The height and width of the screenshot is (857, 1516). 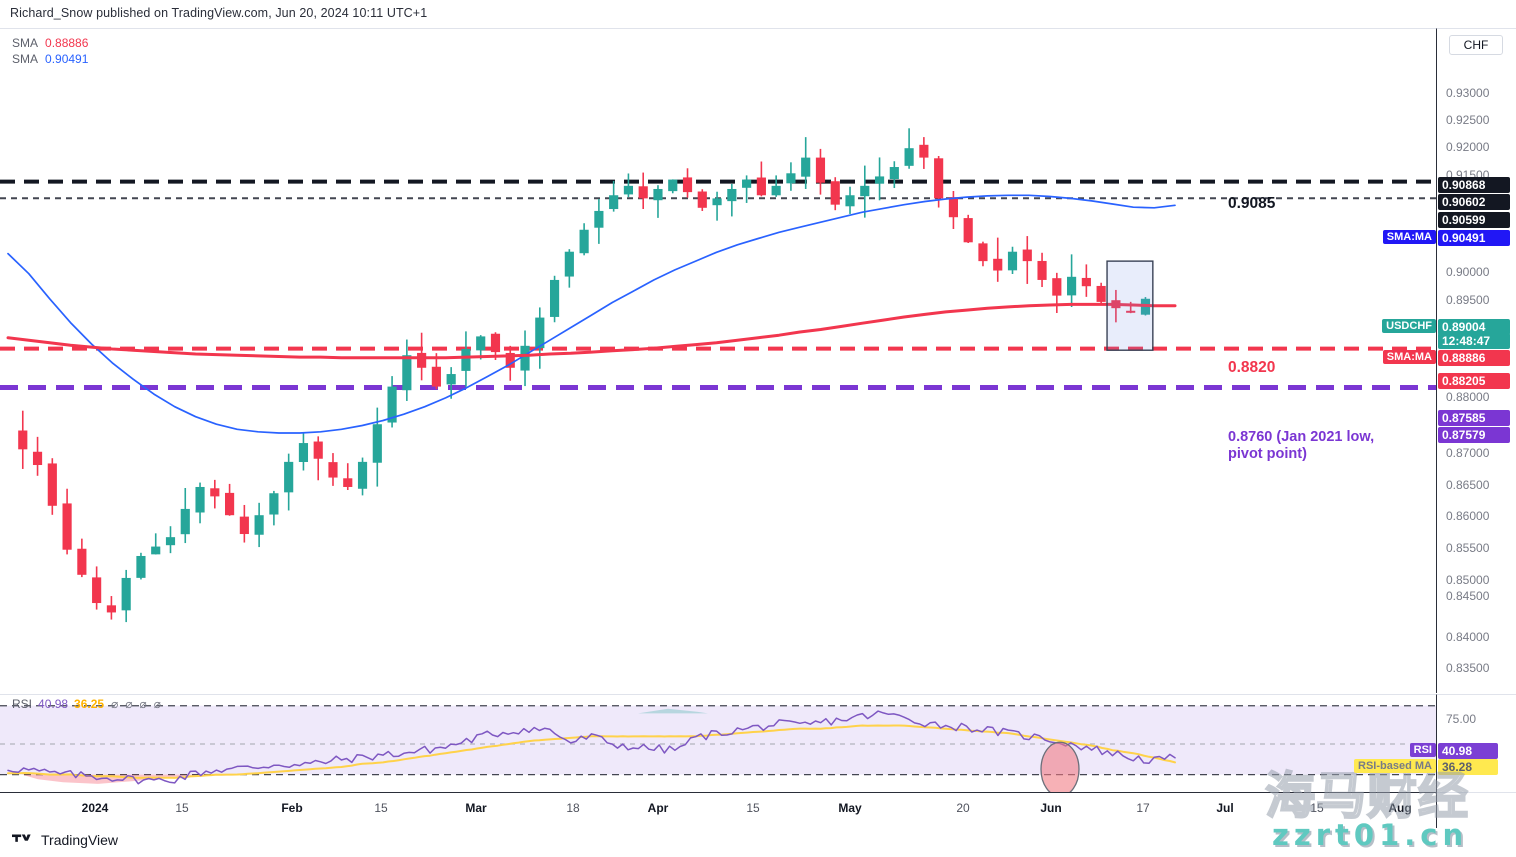 What do you see at coordinates (1476, 810) in the screenshot?
I see `axis-corner` at bounding box center [1476, 810].